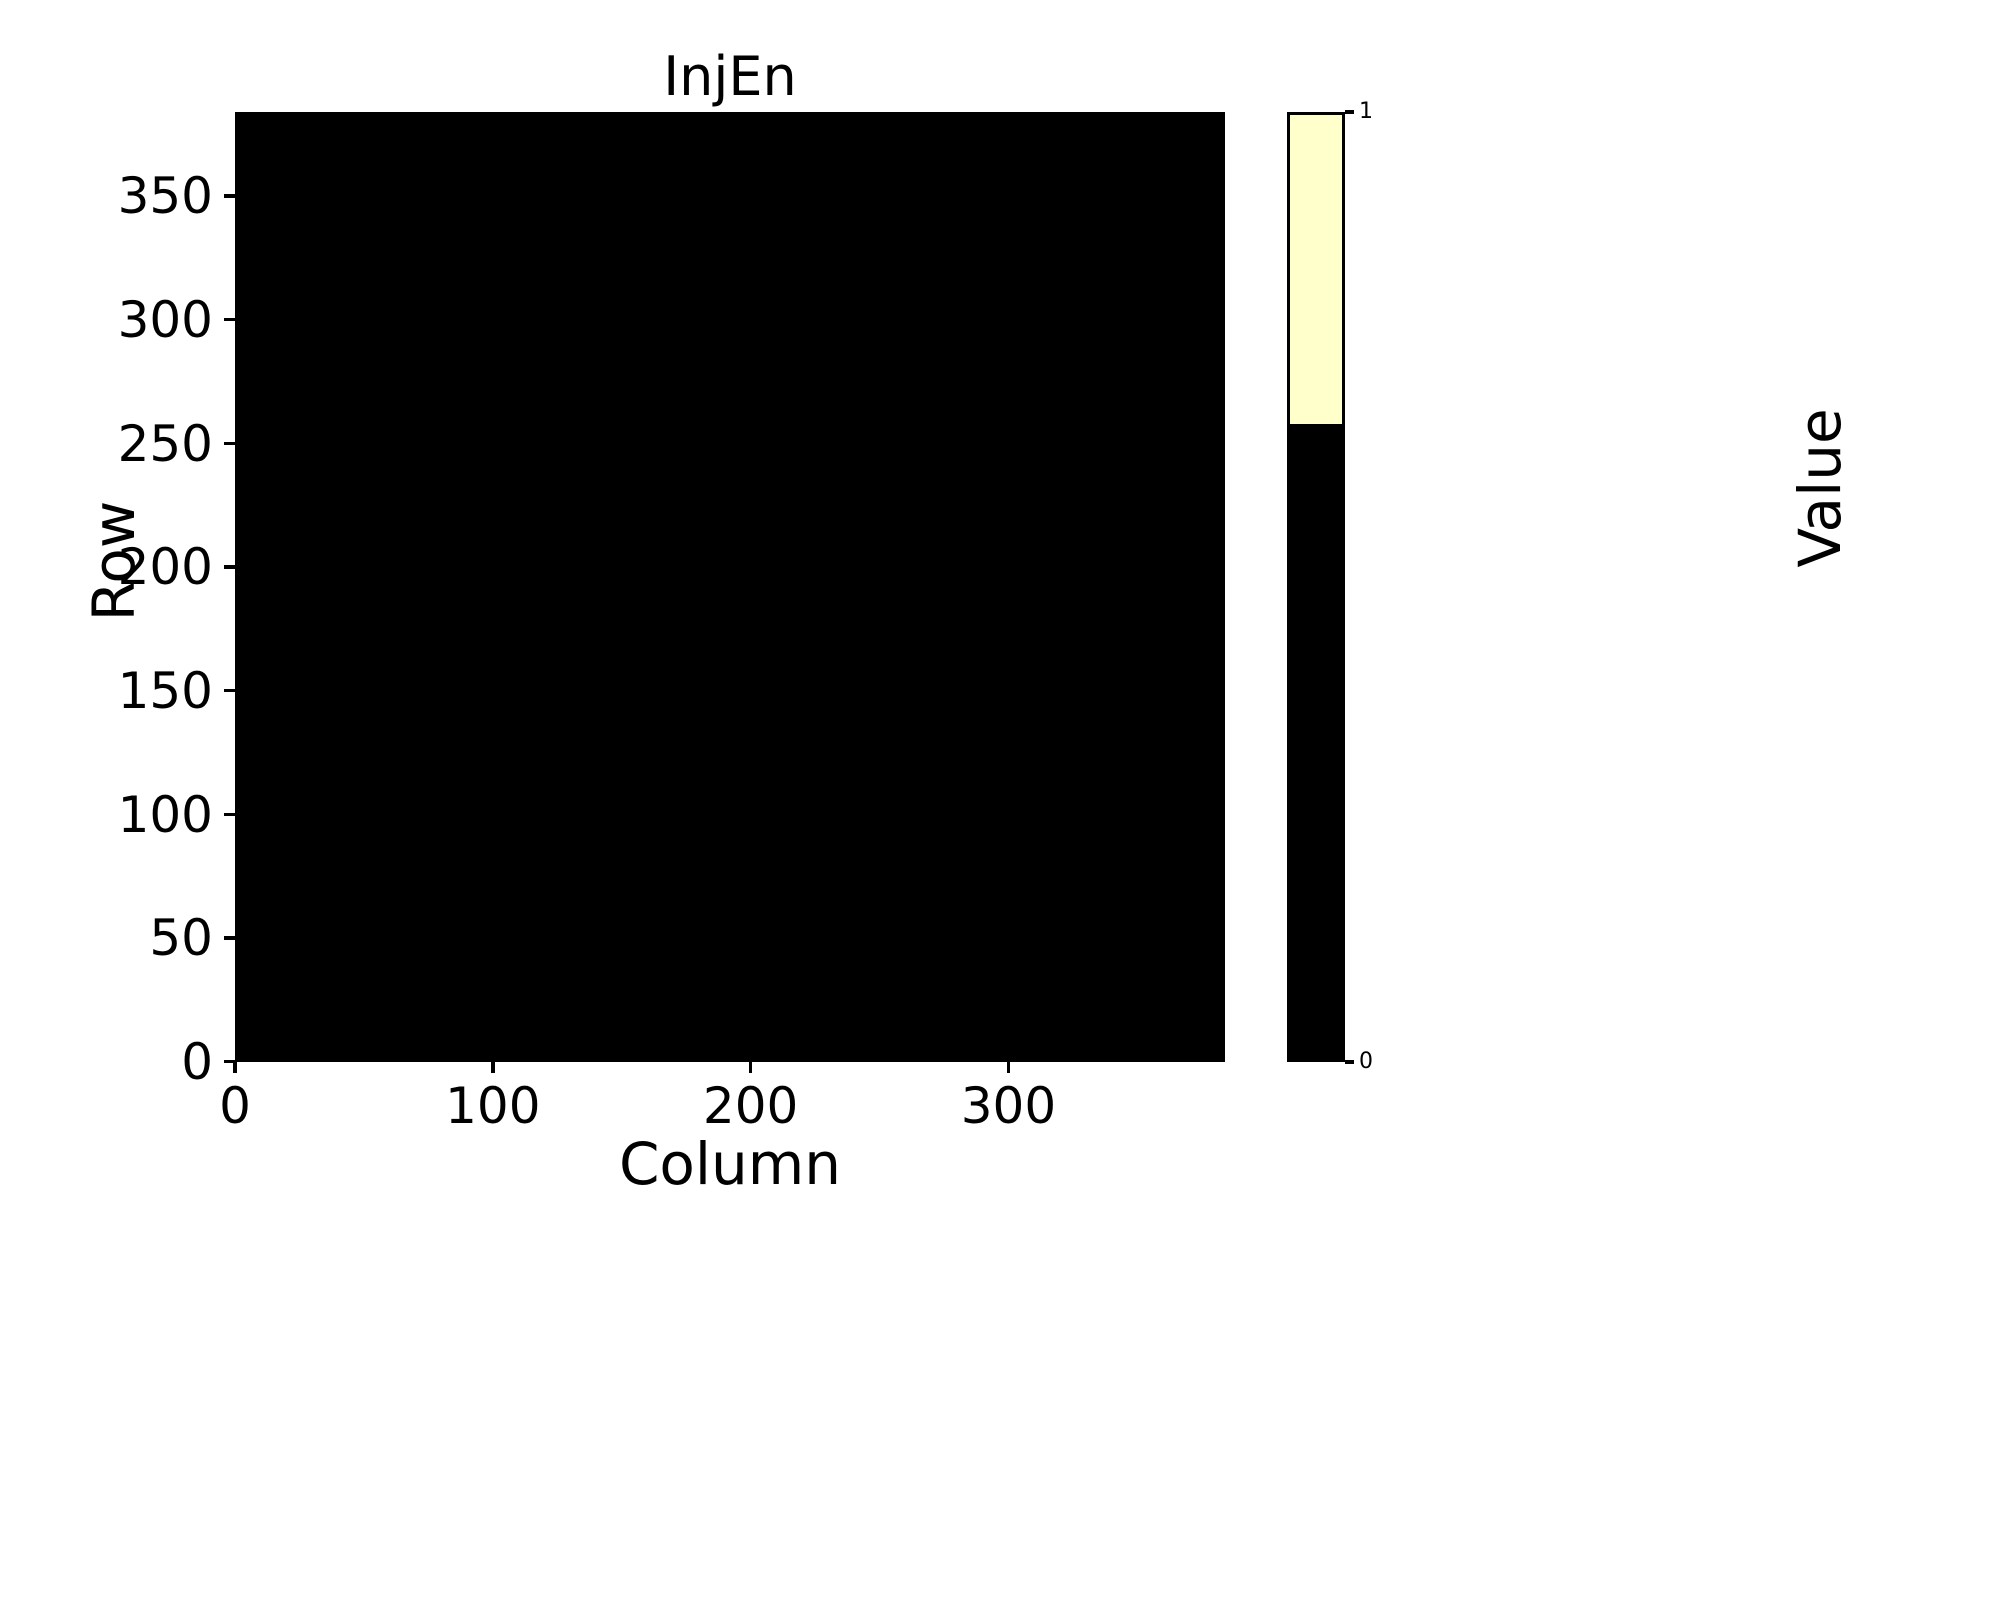 This screenshot has width=2000, height=1600. I want to click on y-tick-label: 150, so click(165, 690).